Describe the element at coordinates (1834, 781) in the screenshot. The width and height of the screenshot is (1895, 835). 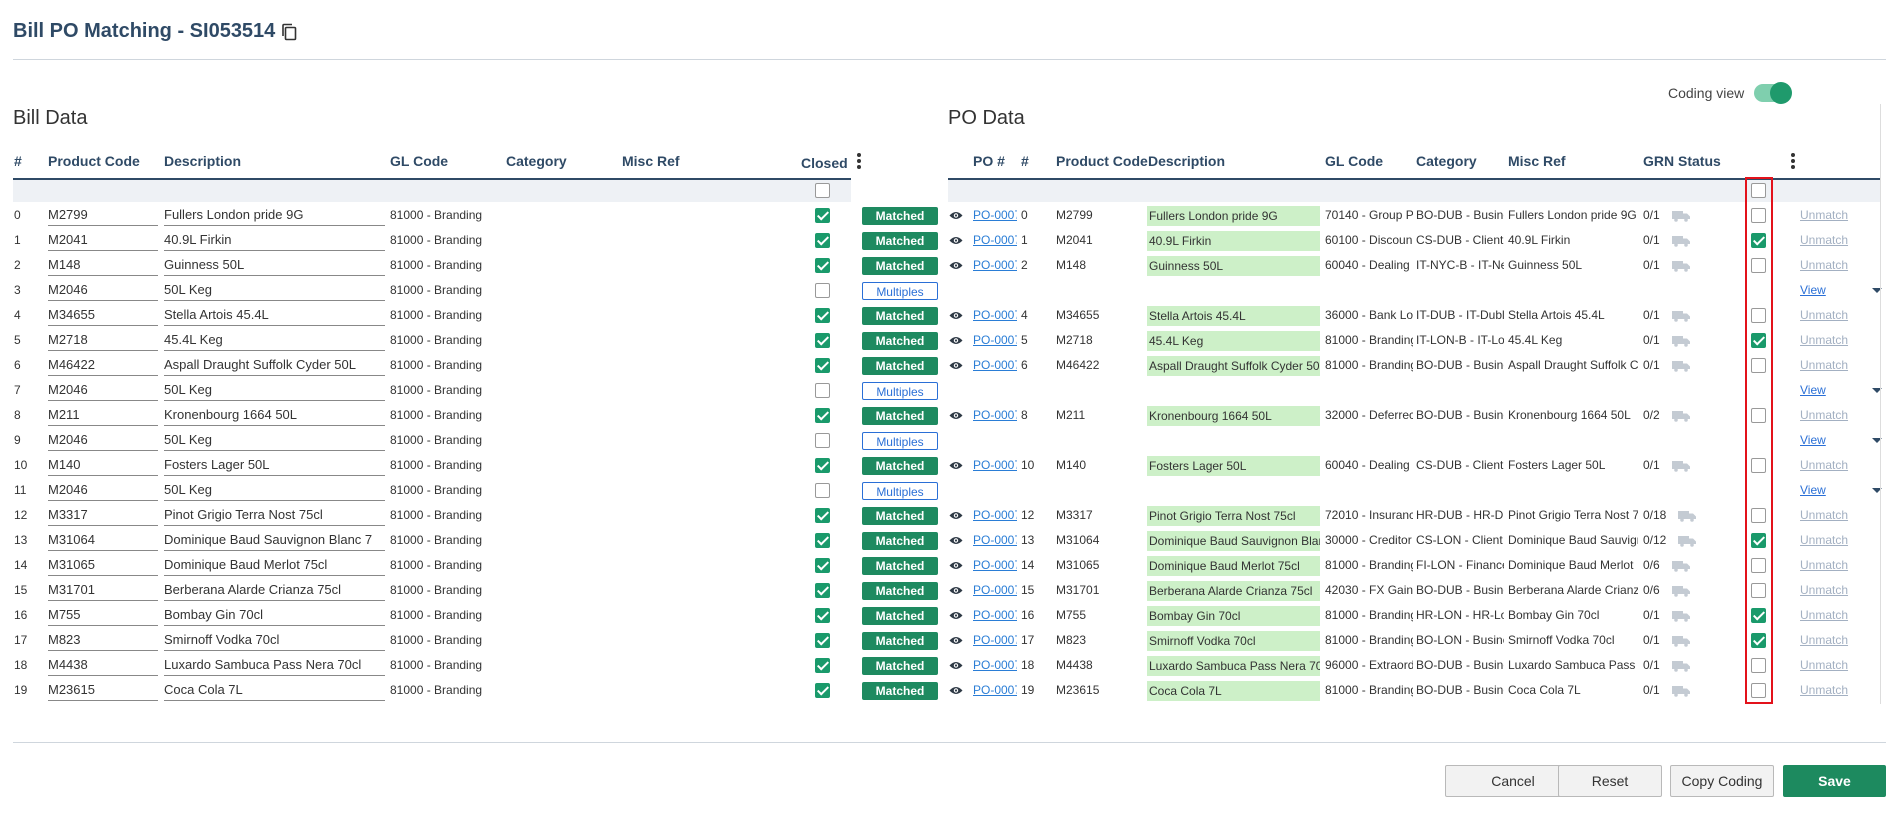
I see `save-button: Save` at that location.